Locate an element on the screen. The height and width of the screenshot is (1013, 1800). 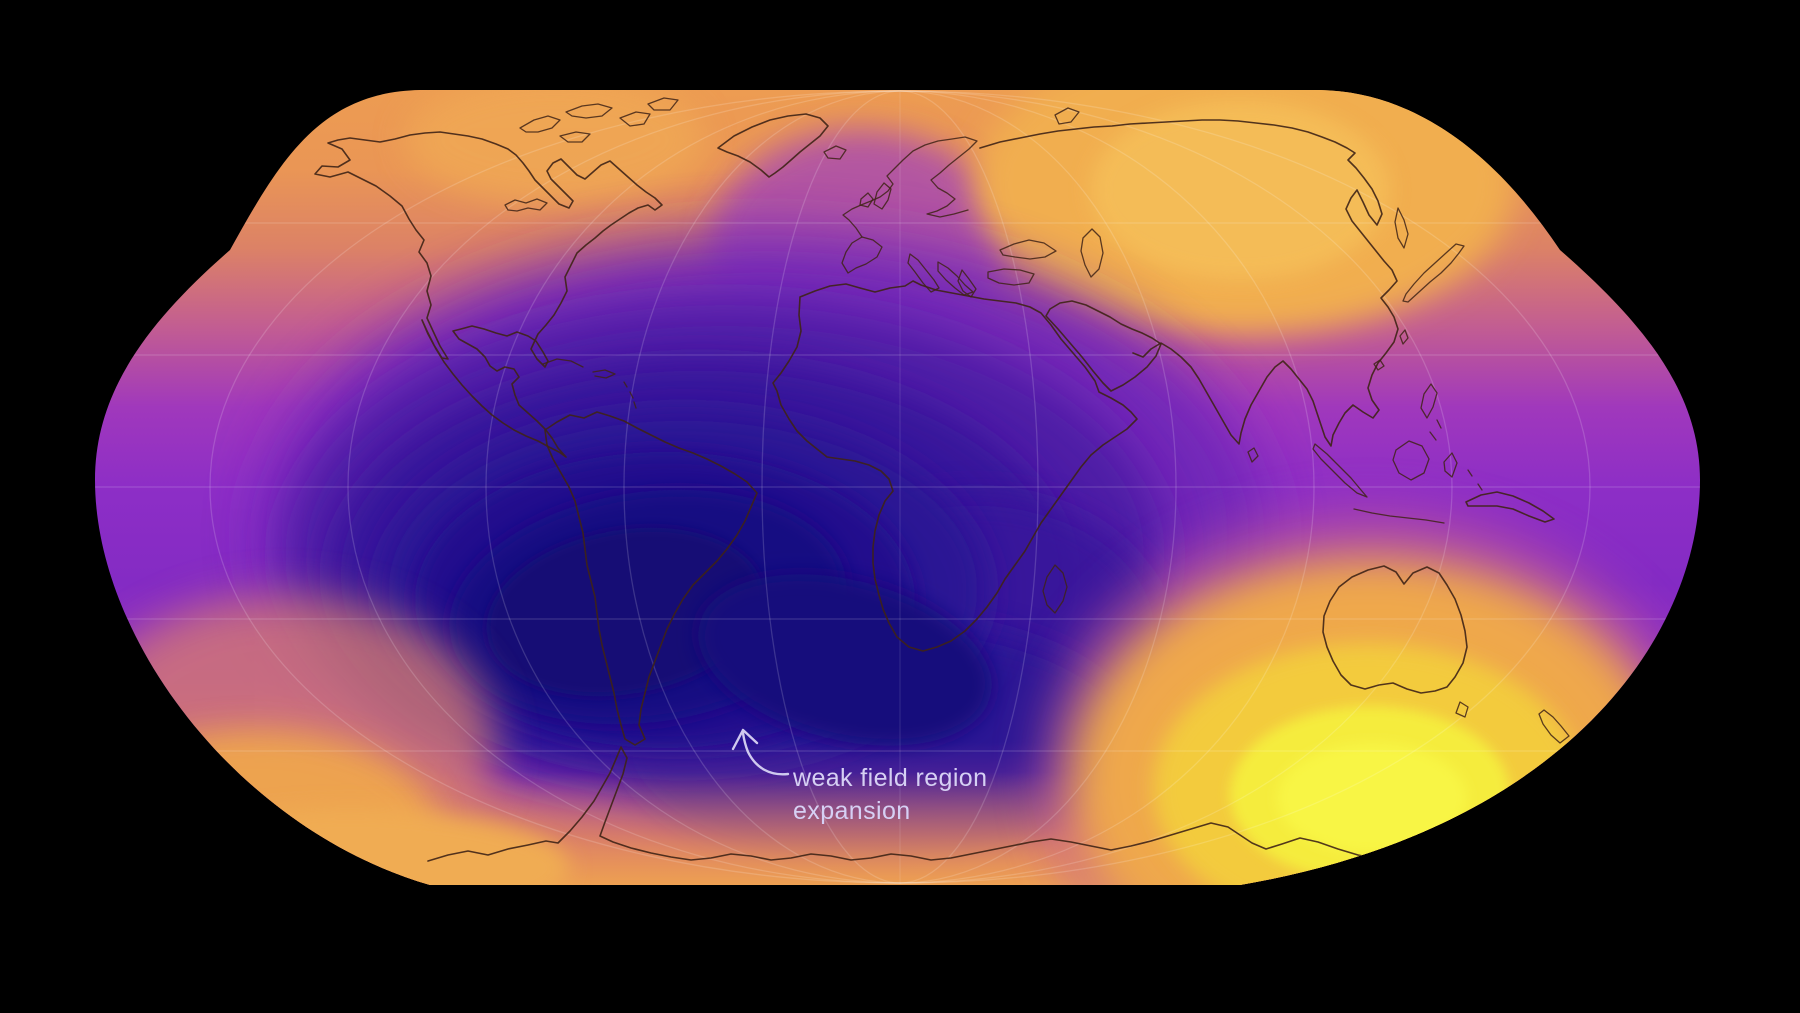
coastline-indonesia is located at coordinates (1397, 482).